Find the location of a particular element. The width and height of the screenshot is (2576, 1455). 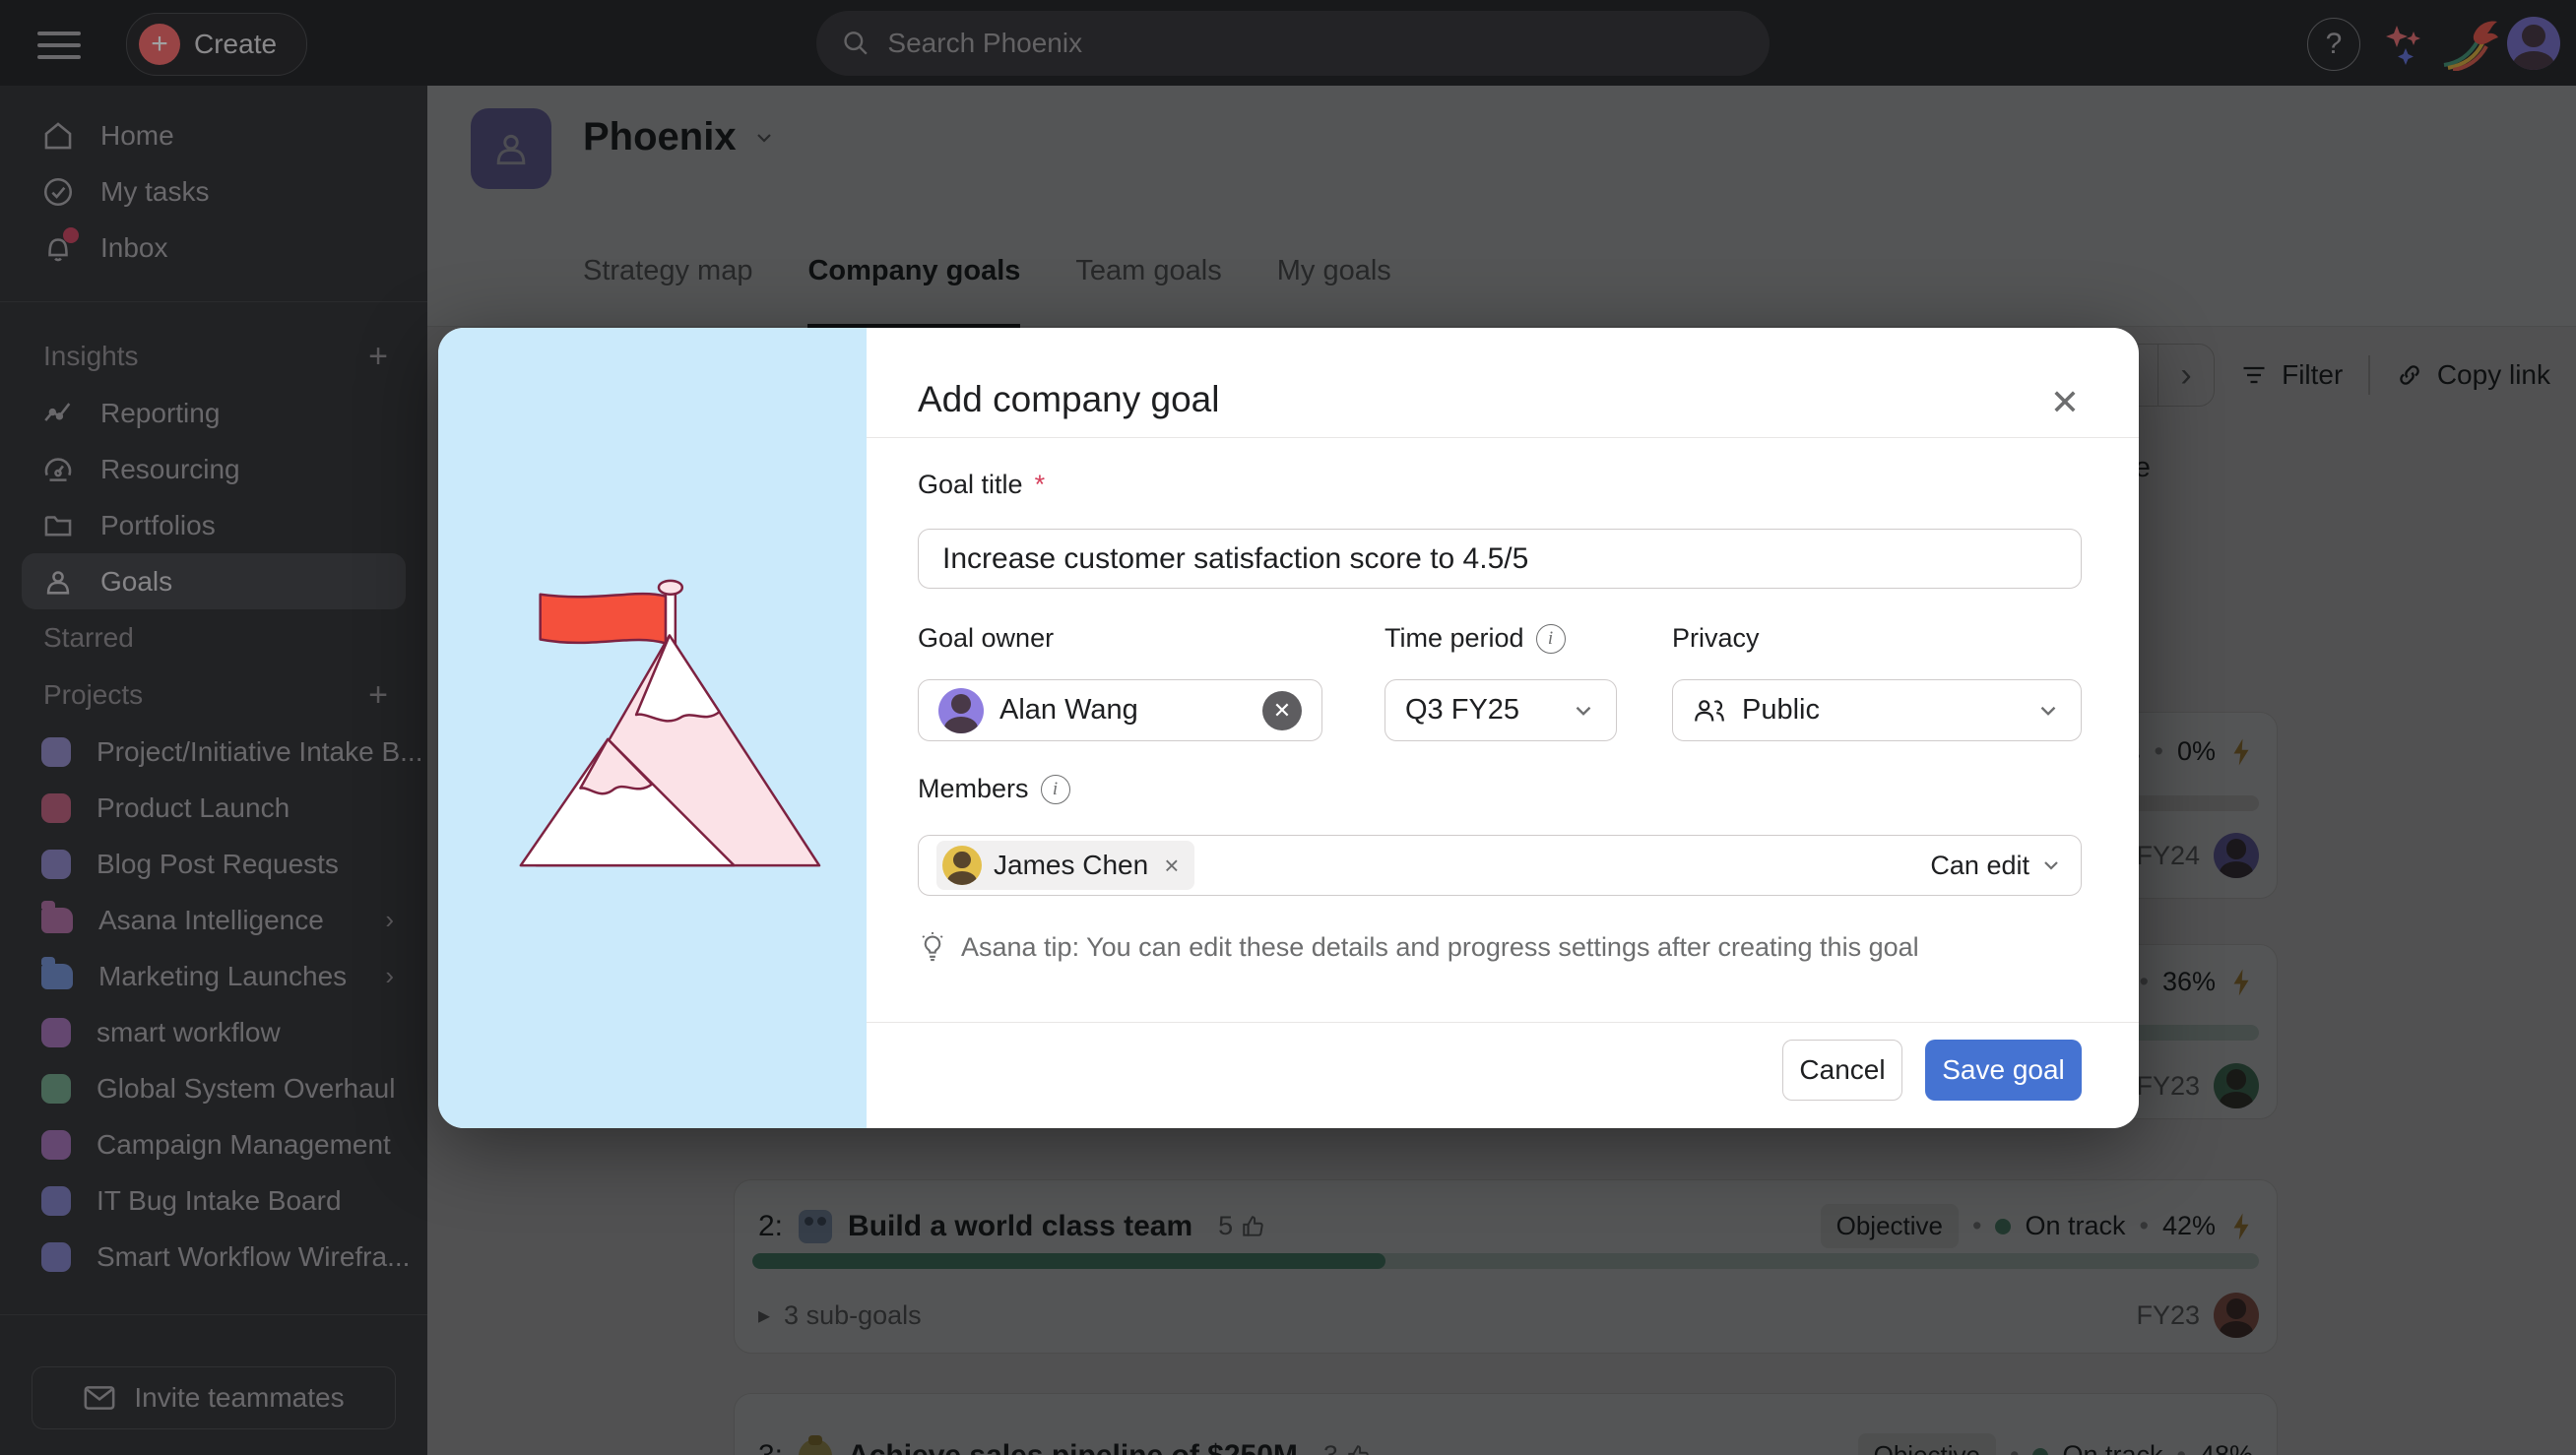

search-icon is located at coordinates (856, 43).